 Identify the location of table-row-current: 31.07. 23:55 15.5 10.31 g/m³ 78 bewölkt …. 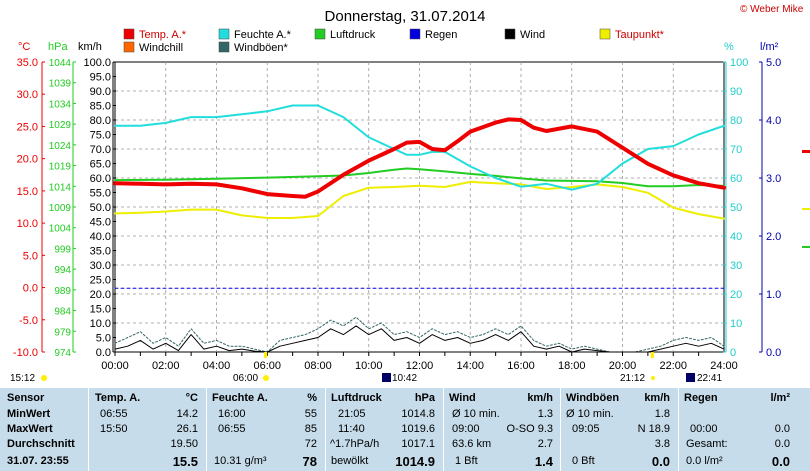
(405, 461).